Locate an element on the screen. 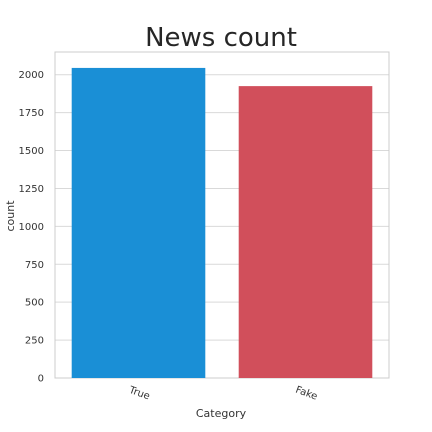 Image resolution: width=432 pixels, height=432 pixels. y-tick-label: 1750 is located at coordinates (31, 113).